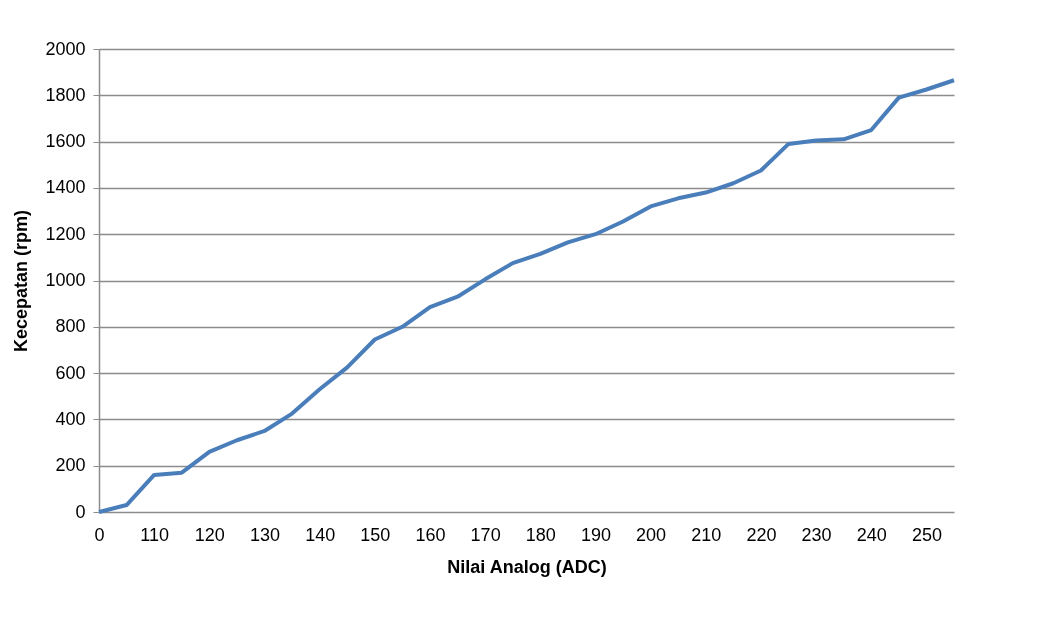 This screenshot has width=1057, height=618. I want to click on x-tick-label: 230, so click(816, 534).